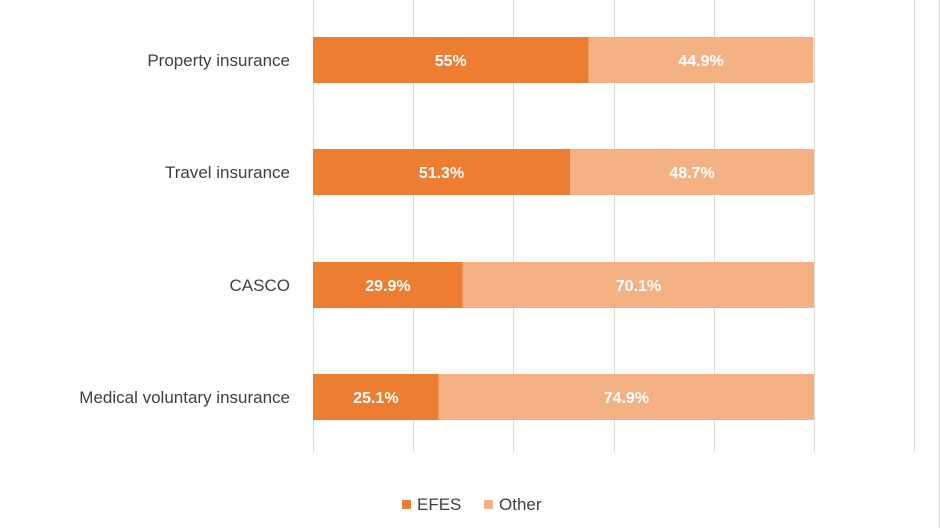  What do you see at coordinates (260, 285) in the screenshot?
I see `category-label: CASCO` at bounding box center [260, 285].